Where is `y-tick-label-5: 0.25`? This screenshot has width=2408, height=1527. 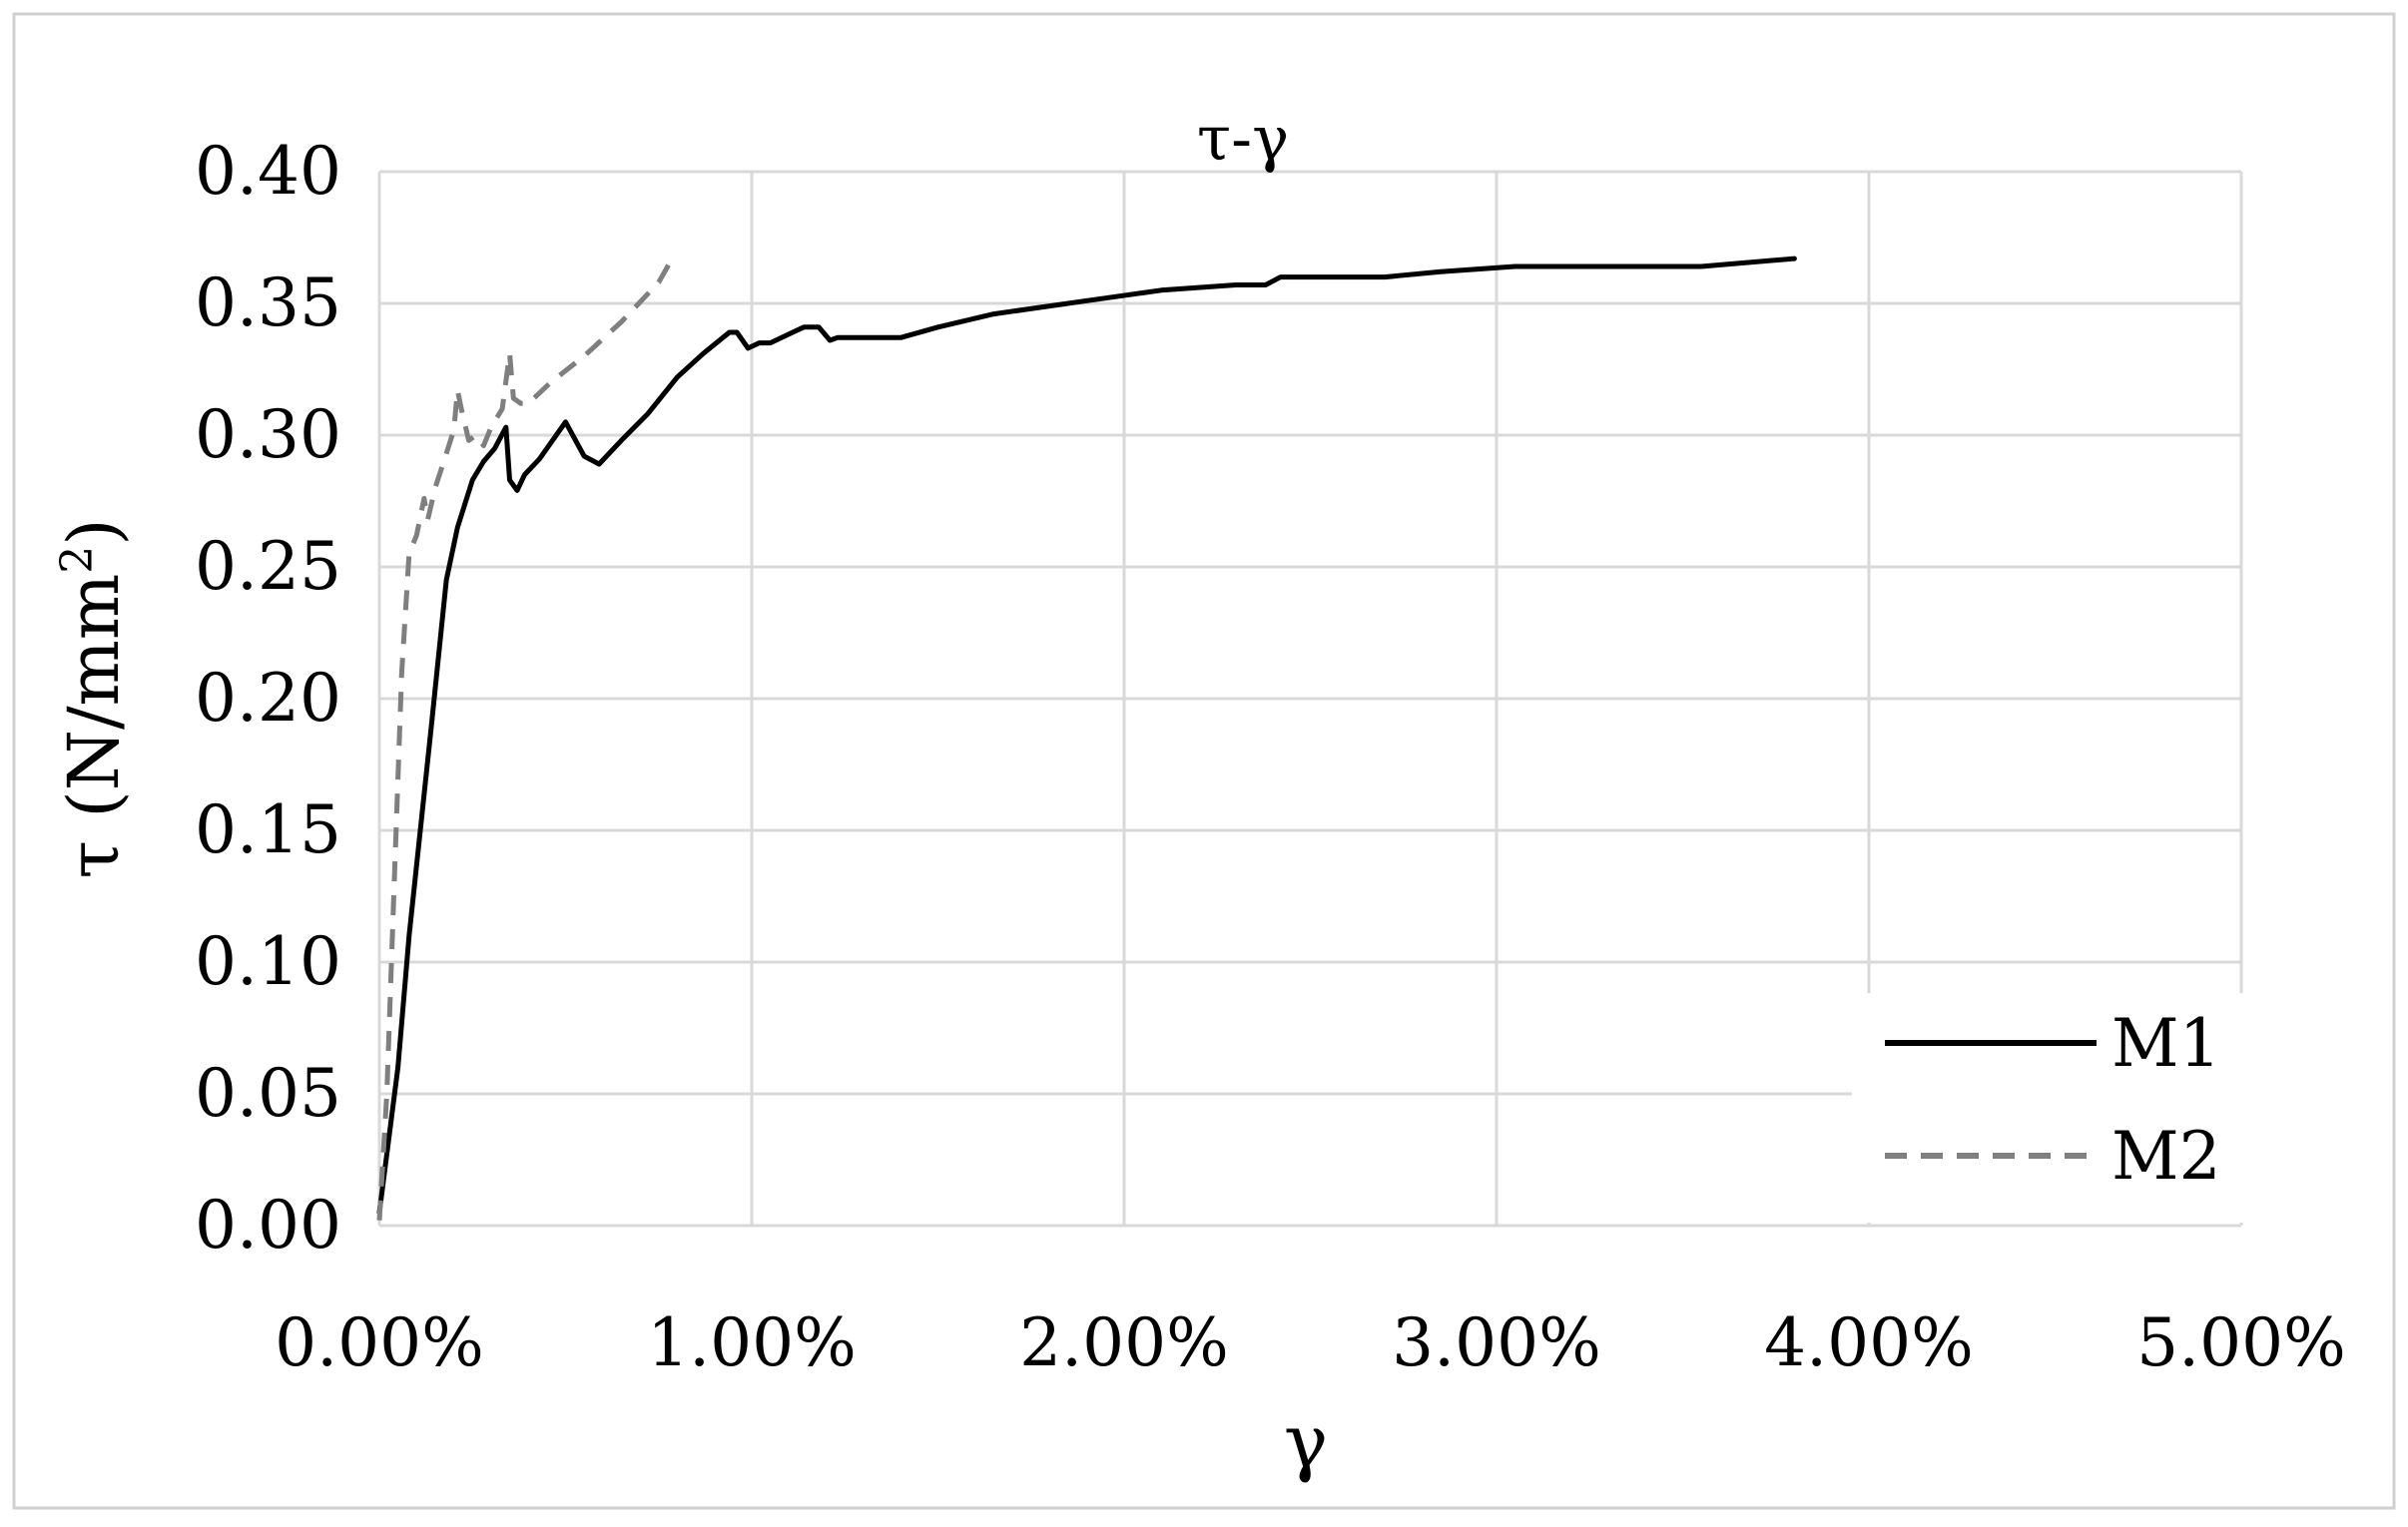 y-tick-label-5: 0.25 is located at coordinates (268, 566).